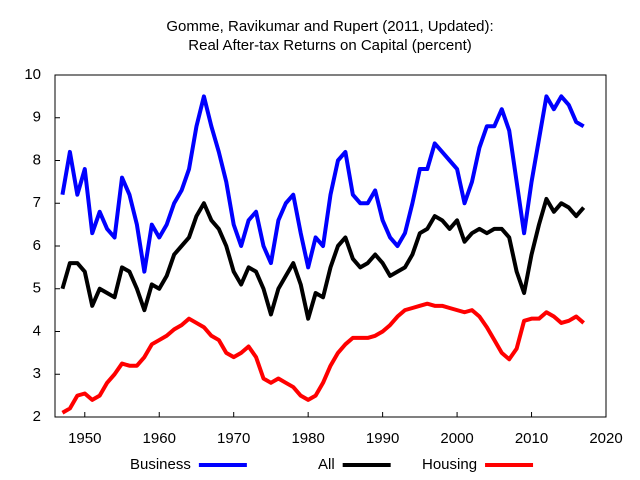 The width and height of the screenshot is (640, 480). Describe the element at coordinates (84, 438) in the screenshot. I see `x-tick-label: 1950` at that location.